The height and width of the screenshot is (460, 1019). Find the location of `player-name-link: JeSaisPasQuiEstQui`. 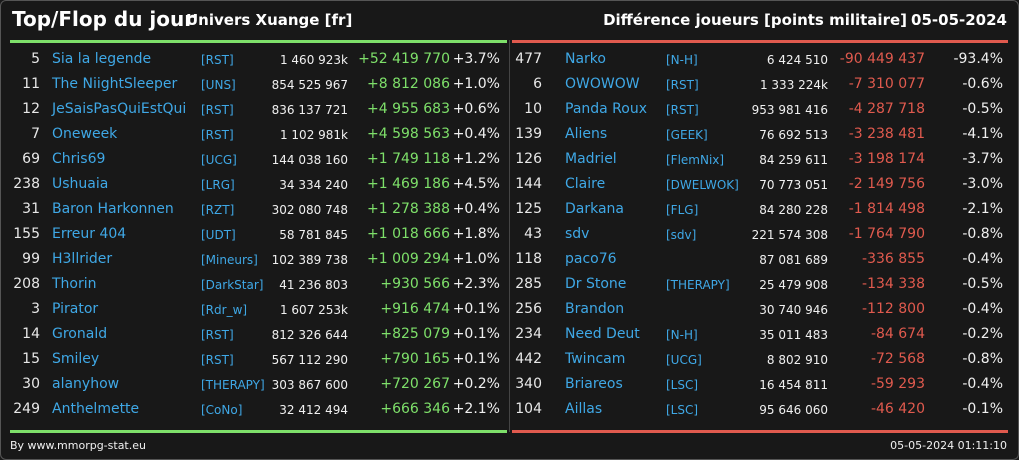

player-name-link: JeSaisPasQuiEstQui is located at coordinates (119, 109).